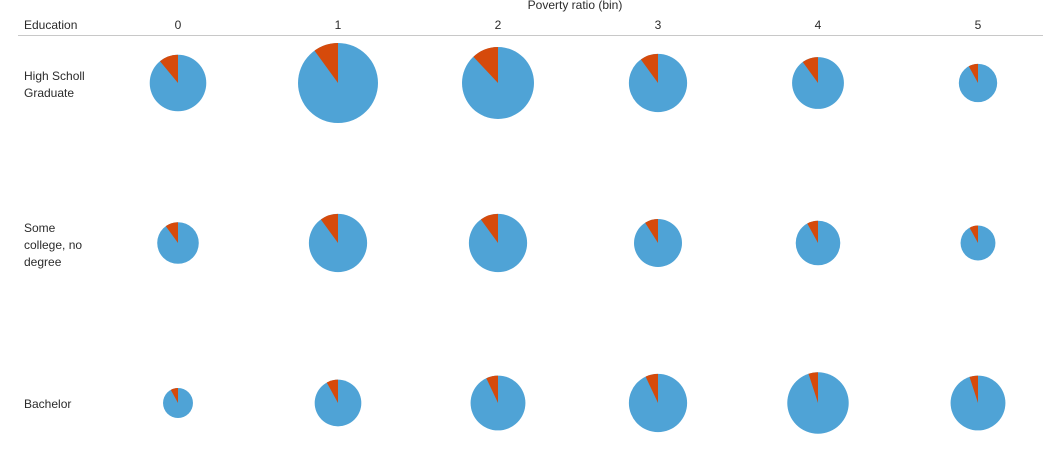 This screenshot has width=1043, height=456. I want to click on pie-r2-c1, so click(338, 243).